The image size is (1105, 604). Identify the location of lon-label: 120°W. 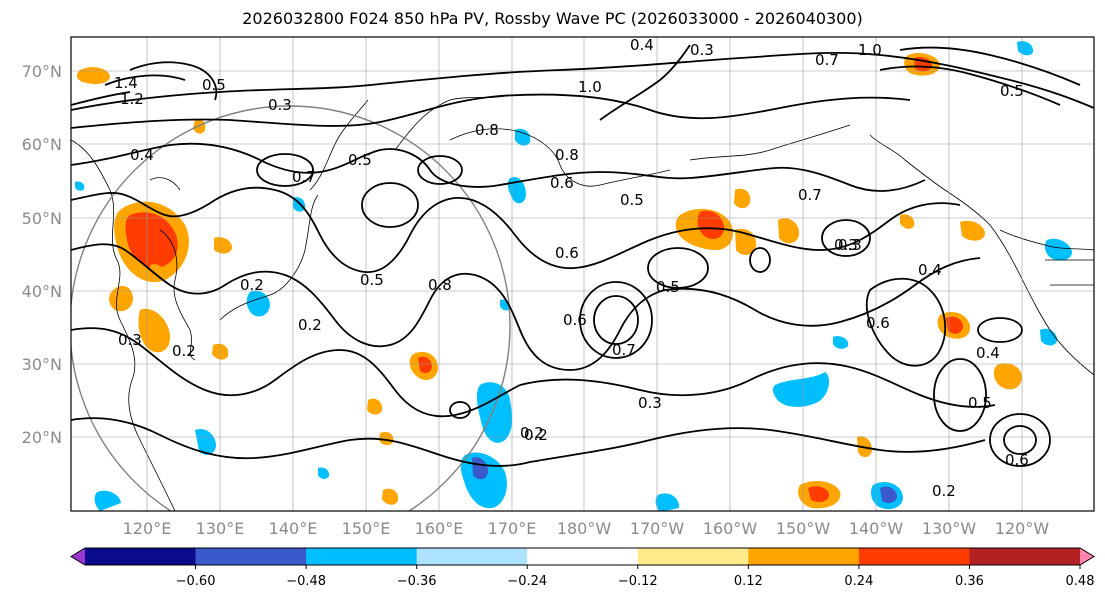
(1022, 528).